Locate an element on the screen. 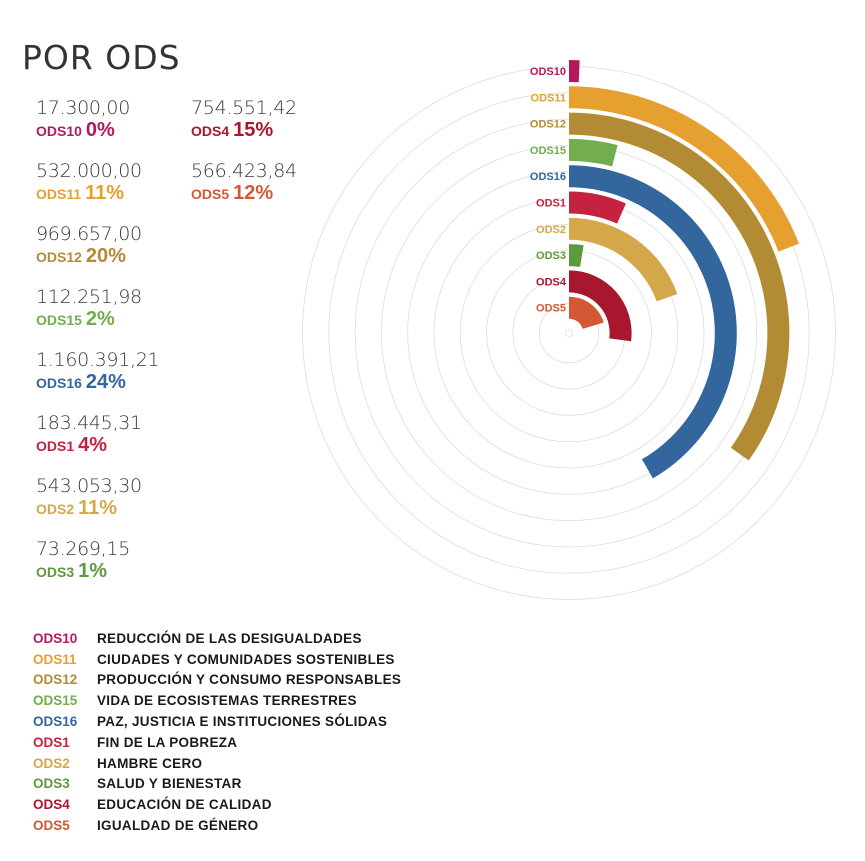 This screenshot has width=865, height=861. legend-name: VIDA DE ECOSISTEMAS TERRESTRES is located at coordinates (227, 701).